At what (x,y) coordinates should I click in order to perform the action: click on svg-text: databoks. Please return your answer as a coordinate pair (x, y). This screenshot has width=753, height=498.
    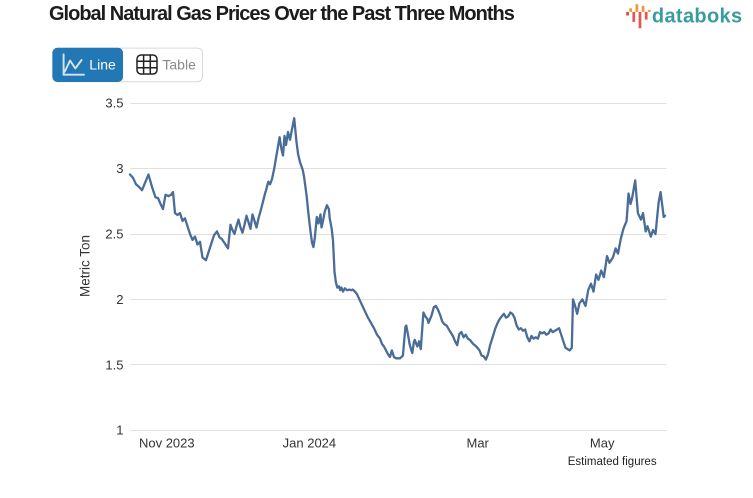
    Looking at the image, I should click on (697, 17).